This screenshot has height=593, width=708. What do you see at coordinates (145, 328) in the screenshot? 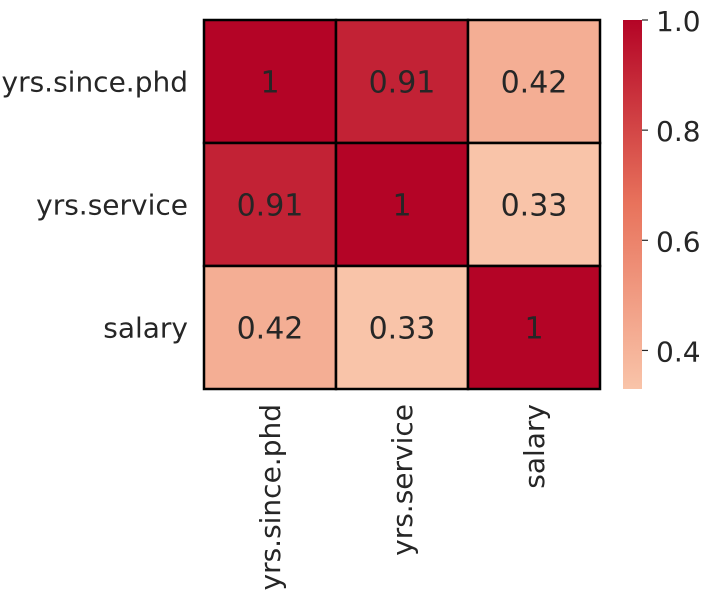
I see `y-tick-label: salary` at bounding box center [145, 328].